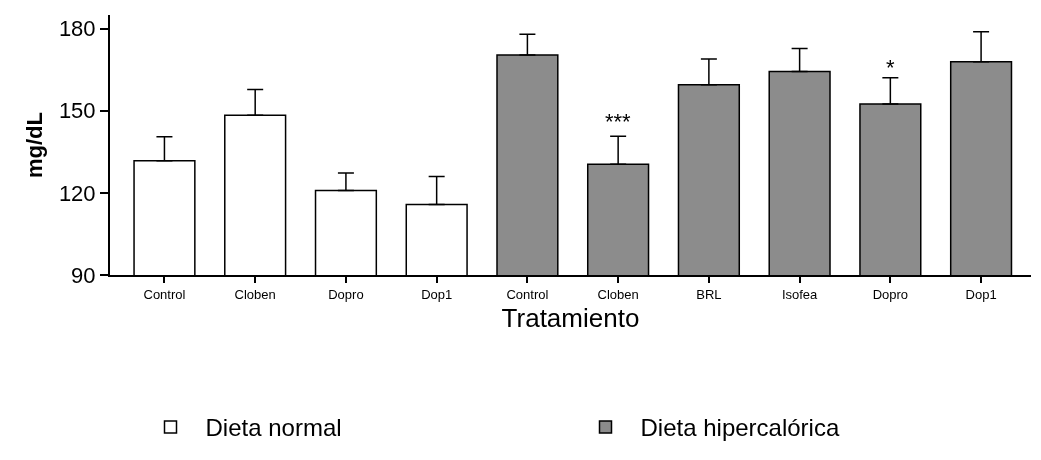 Image resolution: width=1041 pixels, height=460 pixels. I want to click on y-axis-title: mg/dL, so click(35, 145).